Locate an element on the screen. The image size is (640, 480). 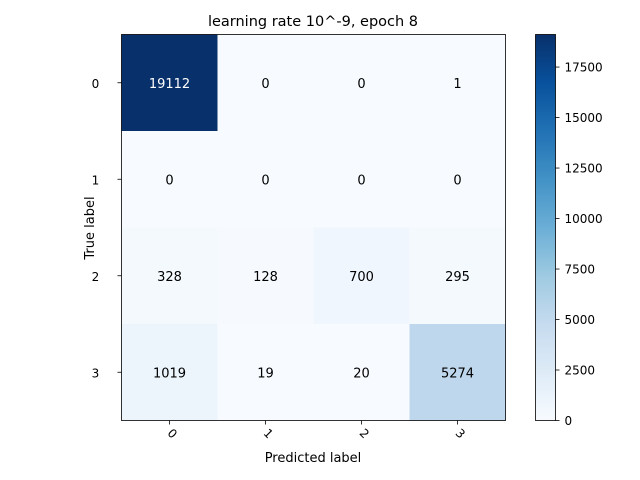
cell-value-label: 1019 is located at coordinates (169, 373).